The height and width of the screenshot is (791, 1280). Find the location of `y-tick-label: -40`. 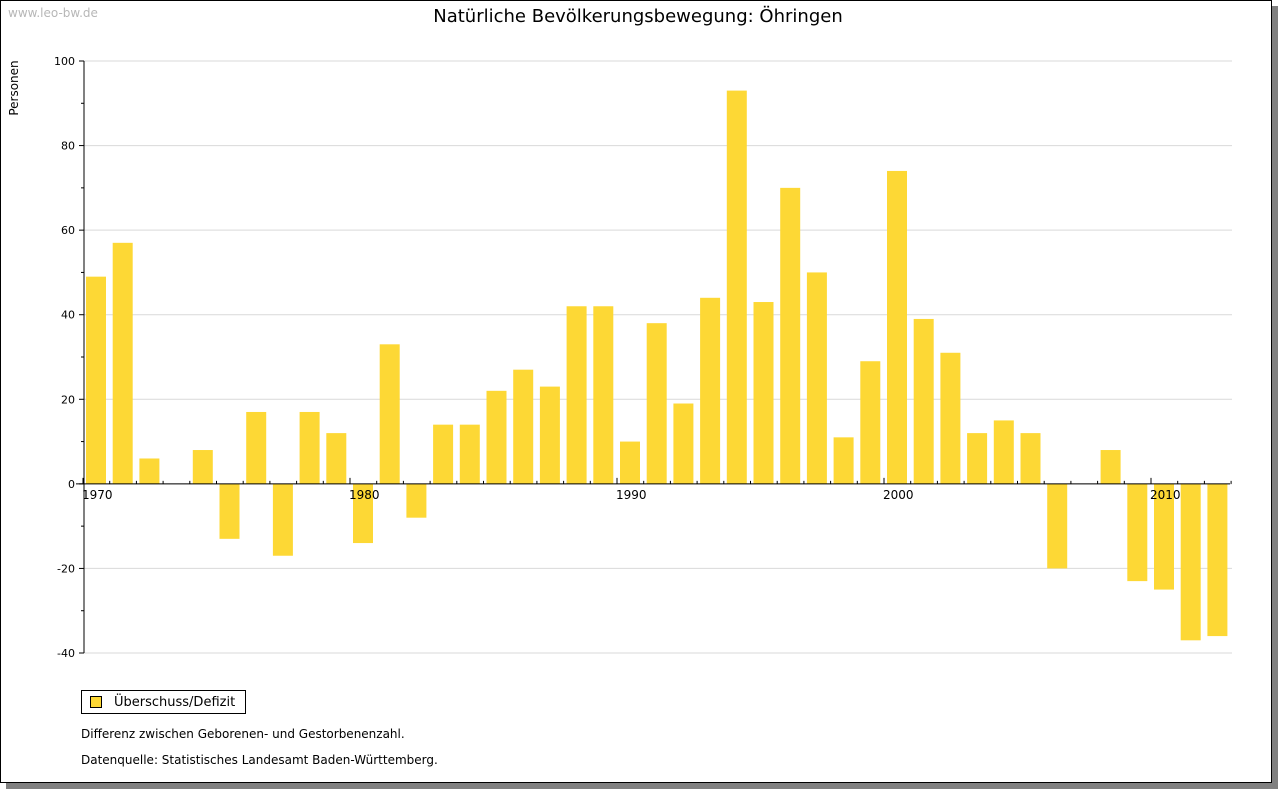

y-tick-label: -40 is located at coordinates (66, 653).